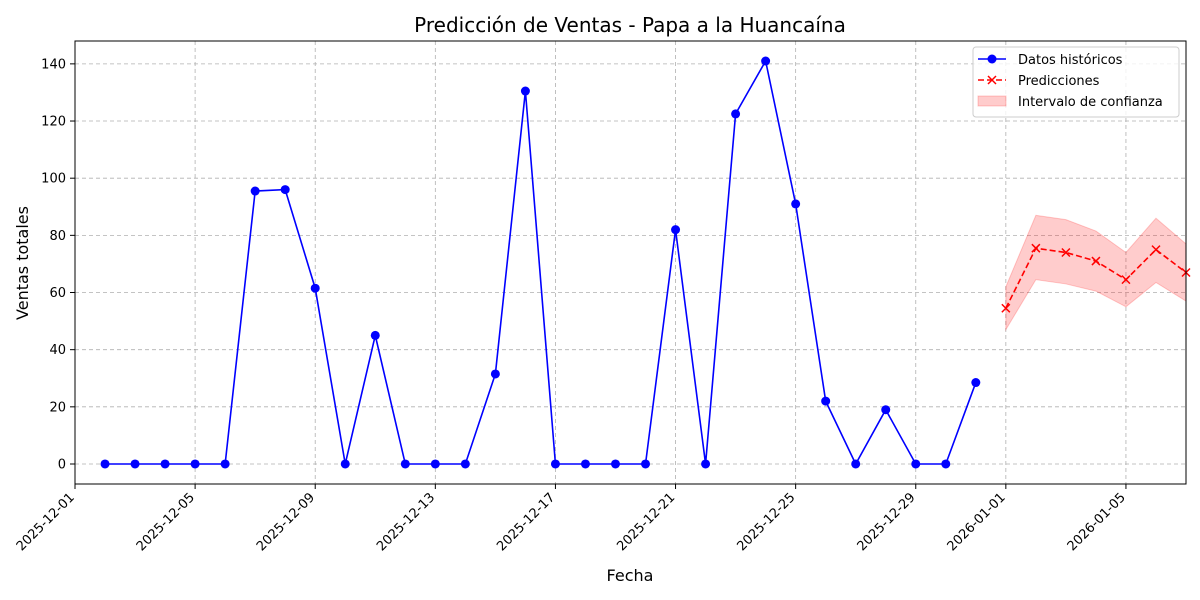 The width and height of the screenshot is (1200, 600). What do you see at coordinates (992, 101) in the screenshot?
I see `legend-interval-swatch` at bounding box center [992, 101].